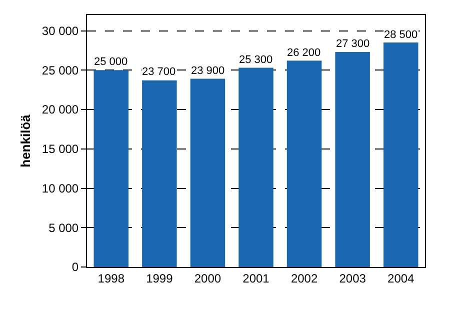  I want to click on x-tick-label: 1999, so click(160, 278).